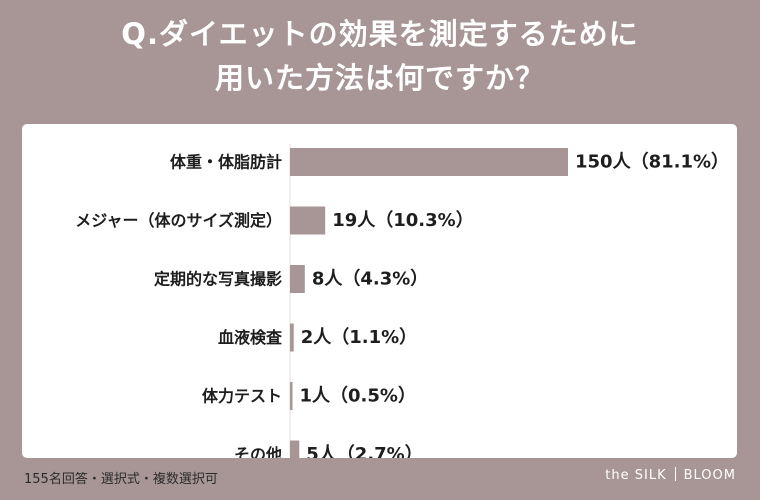 Image resolution: width=760 pixels, height=500 pixels. What do you see at coordinates (364, 451) in the screenshot?
I see `value-label: 5人（2.7%）` at bounding box center [364, 451].